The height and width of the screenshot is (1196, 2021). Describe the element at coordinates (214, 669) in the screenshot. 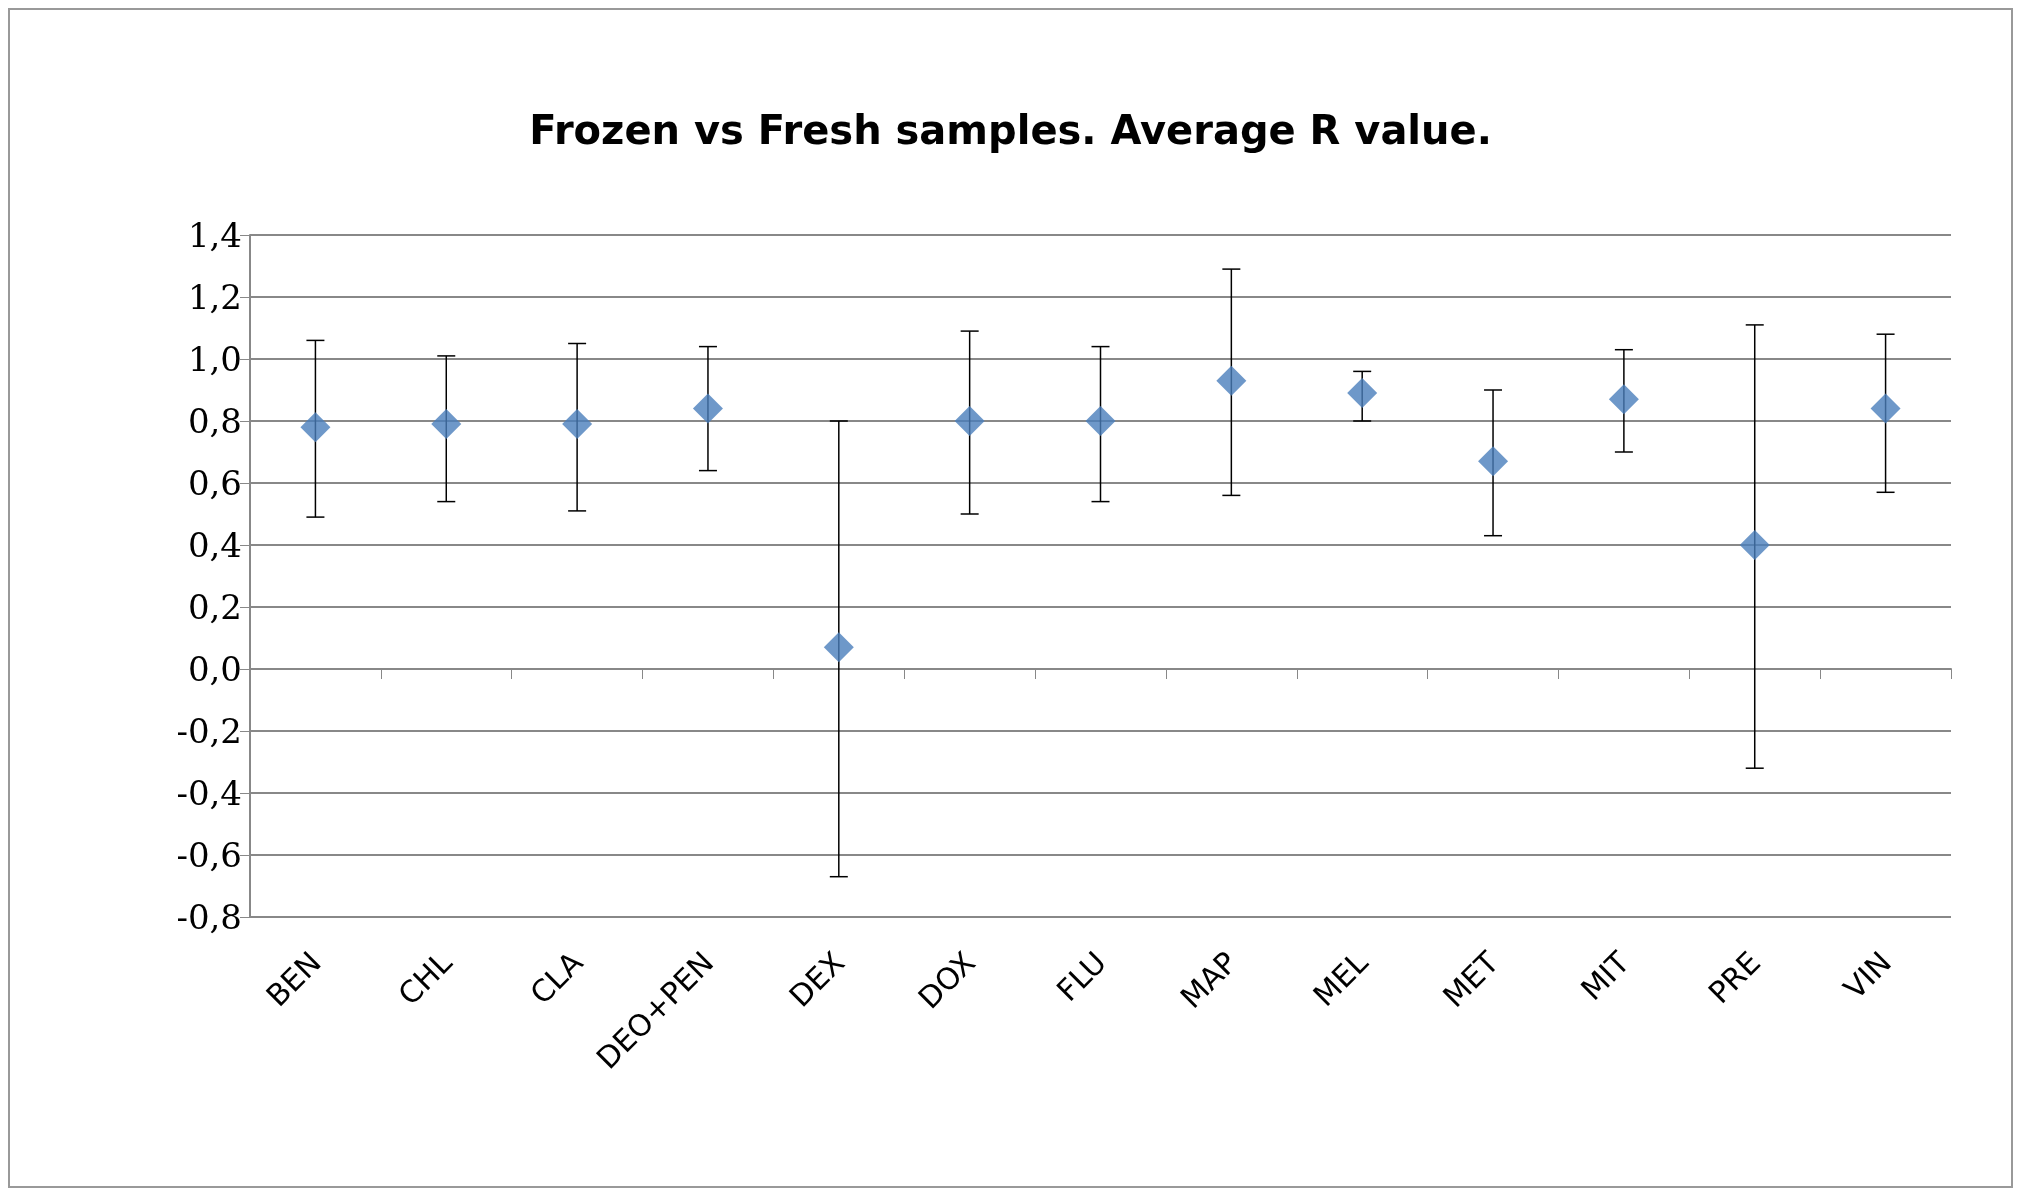

I see `y-tick-label: 0,0` at that location.